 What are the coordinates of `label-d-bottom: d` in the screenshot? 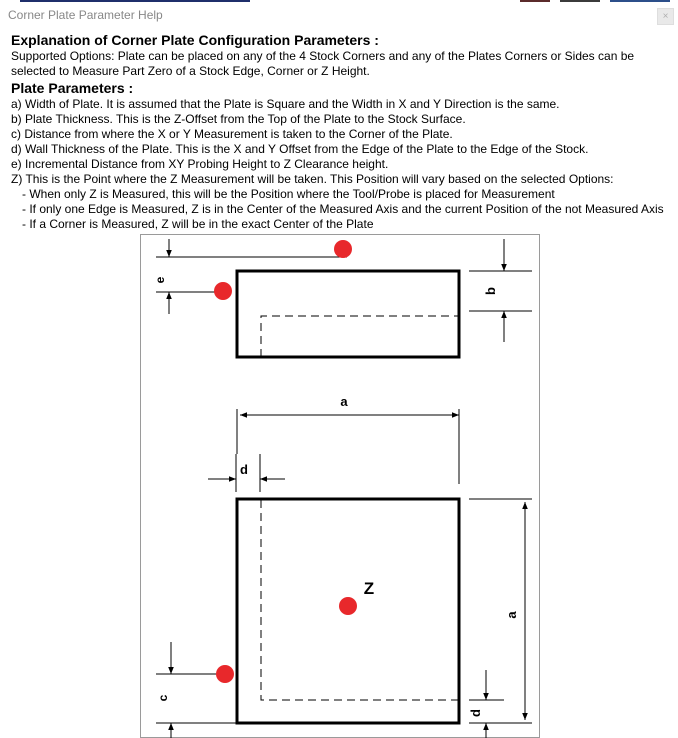 It's located at (475, 713).